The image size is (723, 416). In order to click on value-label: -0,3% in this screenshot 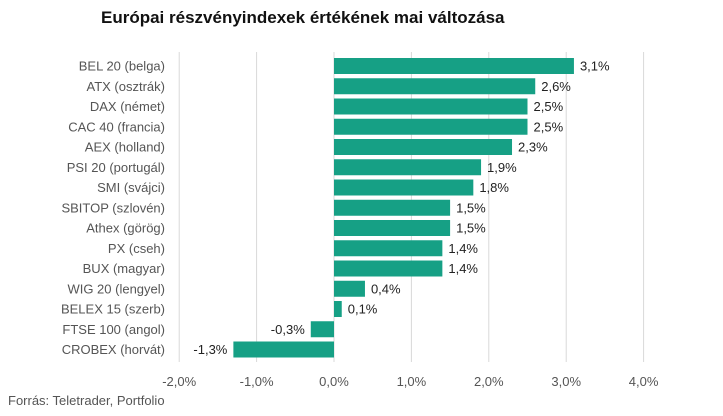, I will do `click(288, 329)`.